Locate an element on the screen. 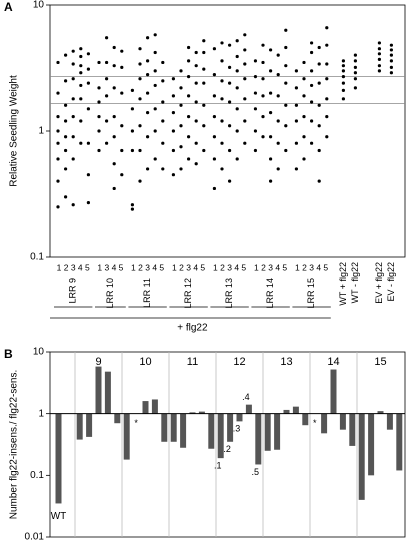 The height and width of the screenshot is (546, 415). allele-labels: 1 3 4 5 is located at coordinates (110, 267).